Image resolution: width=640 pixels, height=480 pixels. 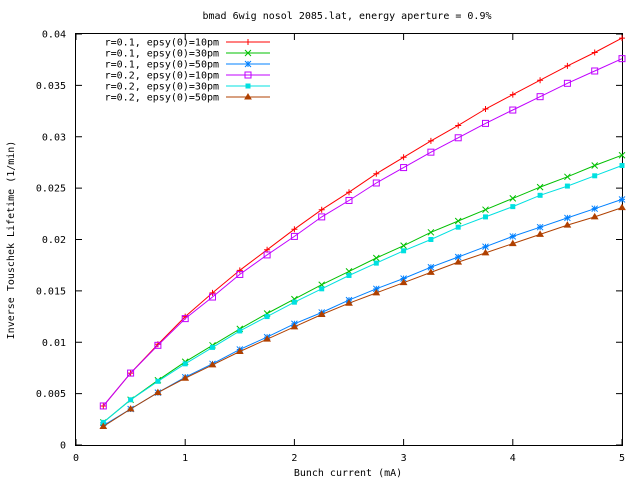 I want to click on y-tick-label: 0.03, so click(x=54, y=137).